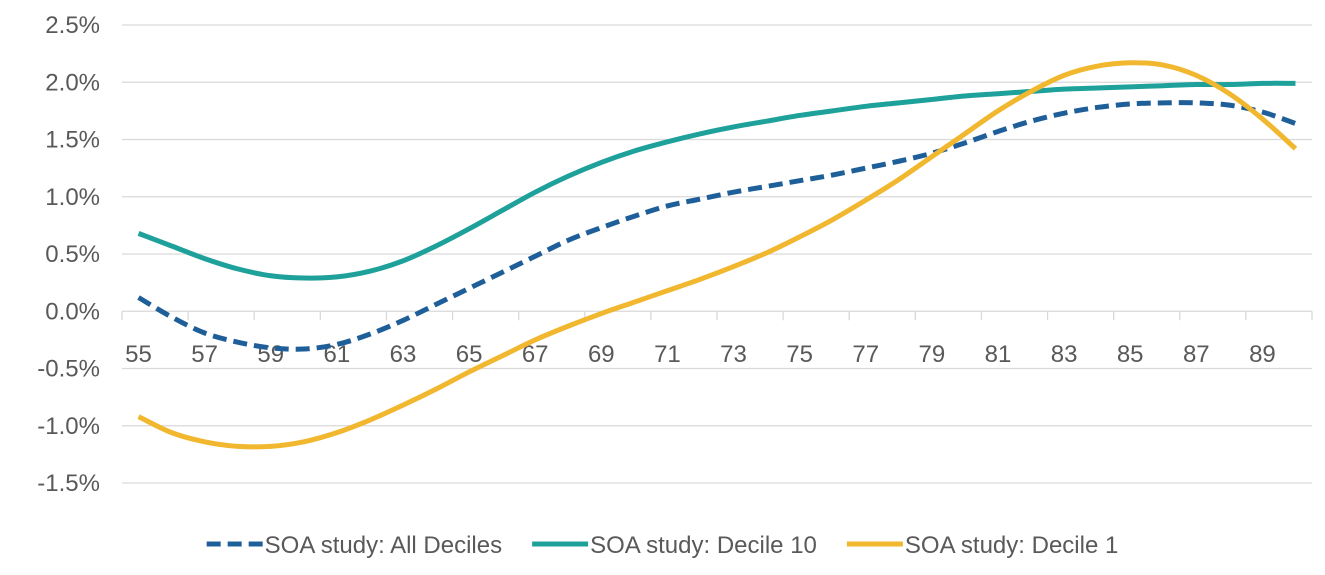 The height and width of the screenshot is (575, 1325). I want to click on x-tick-label: 73, so click(733, 354).